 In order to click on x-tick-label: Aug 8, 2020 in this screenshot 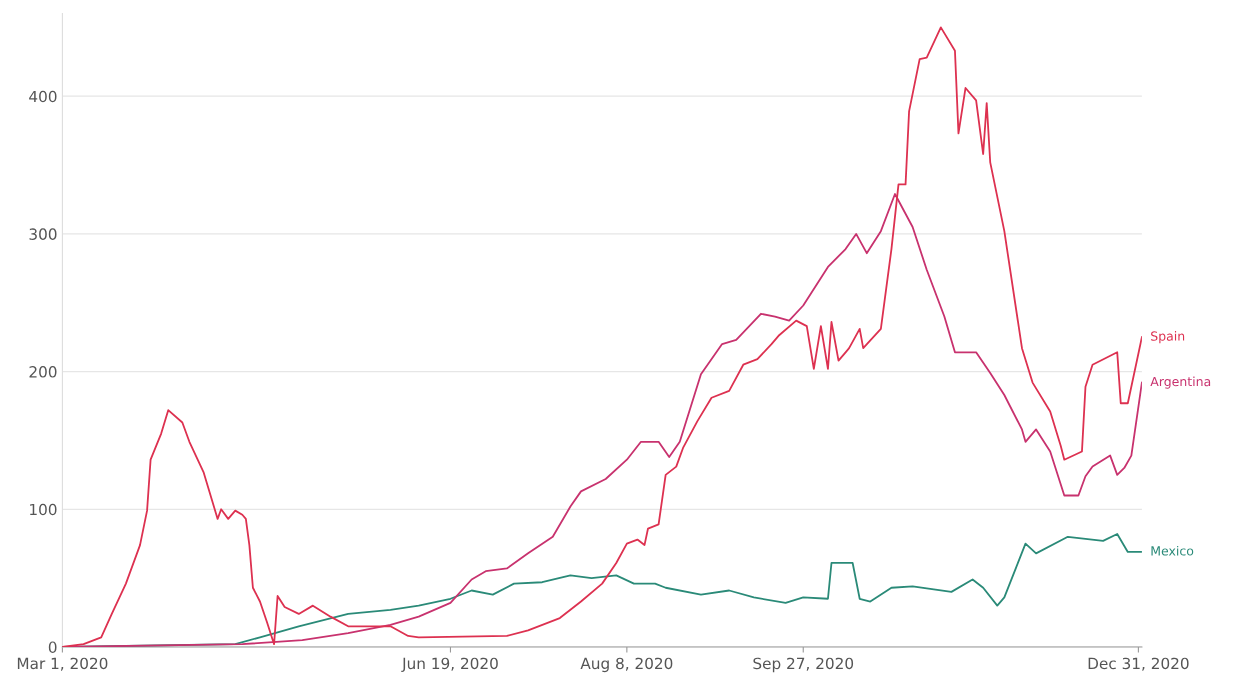, I will do `click(626, 665)`.